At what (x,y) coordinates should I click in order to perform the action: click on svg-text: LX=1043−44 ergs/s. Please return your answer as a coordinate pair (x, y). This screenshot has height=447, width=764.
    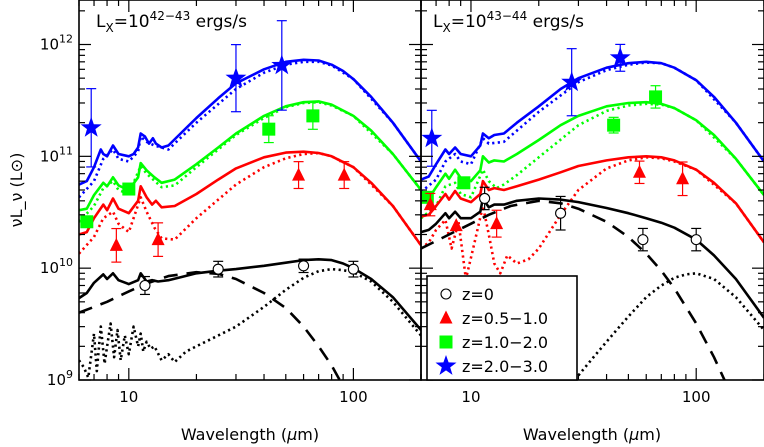
    Looking at the image, I should click on (508, 22).